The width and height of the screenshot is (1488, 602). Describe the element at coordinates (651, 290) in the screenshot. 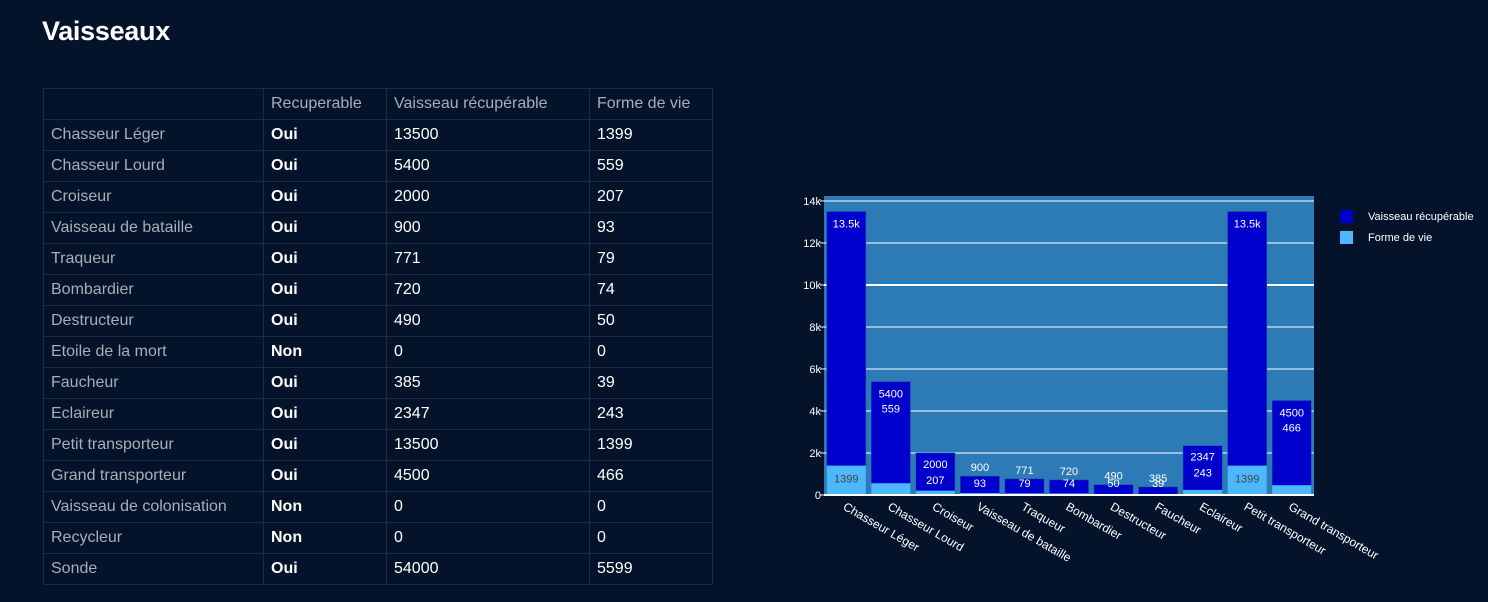

I see `cell-forme: 74` at that location.